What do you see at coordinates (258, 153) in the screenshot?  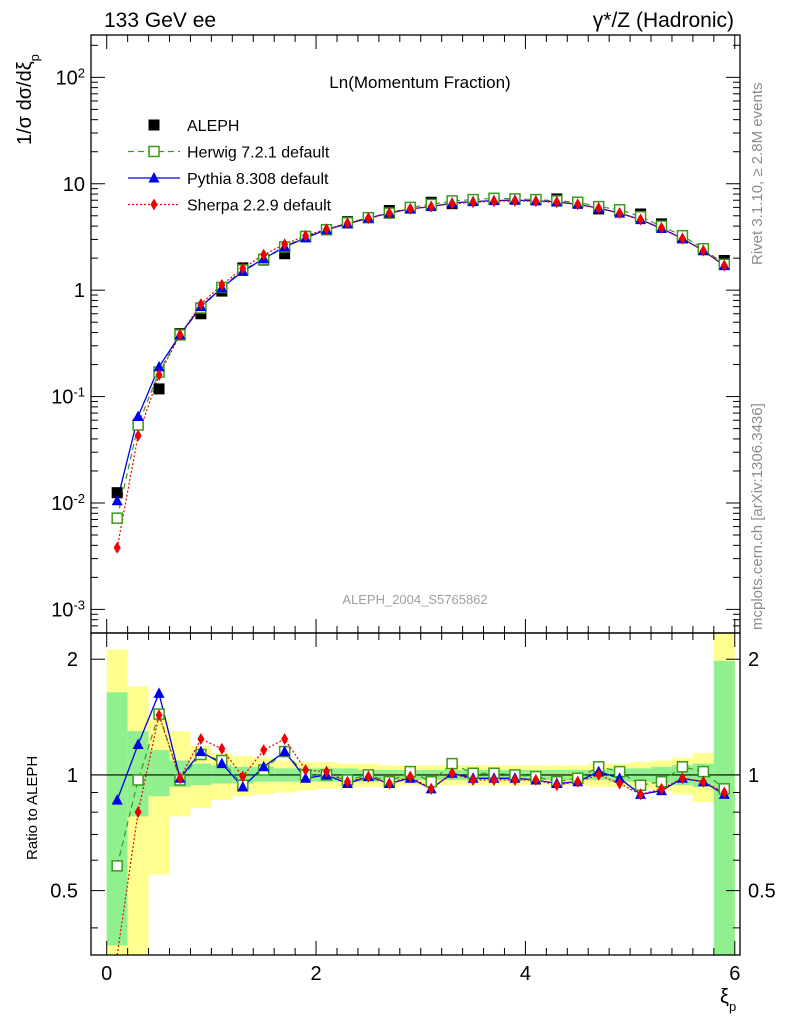 I see `legend-label-herwig: Herwig 7.2.1 default` at bounding box center [258, 153].